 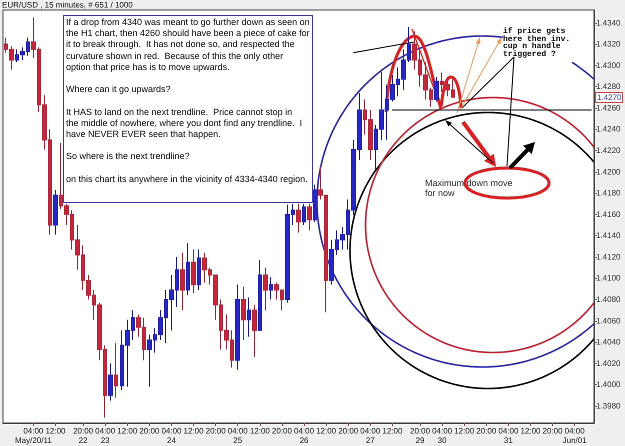 What do you see at coordinates (370, 435) in the screenshot?
I see `x-tick-label: 04:00 27` at bounding box center [370, 435].